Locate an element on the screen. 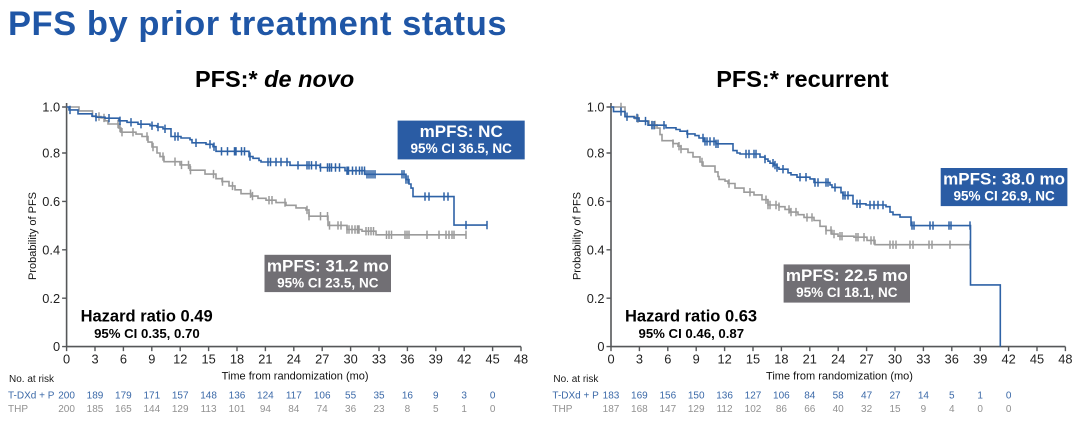 The image size is (1080, 434). svg-text: 35 is located at coordinates (379, 395).